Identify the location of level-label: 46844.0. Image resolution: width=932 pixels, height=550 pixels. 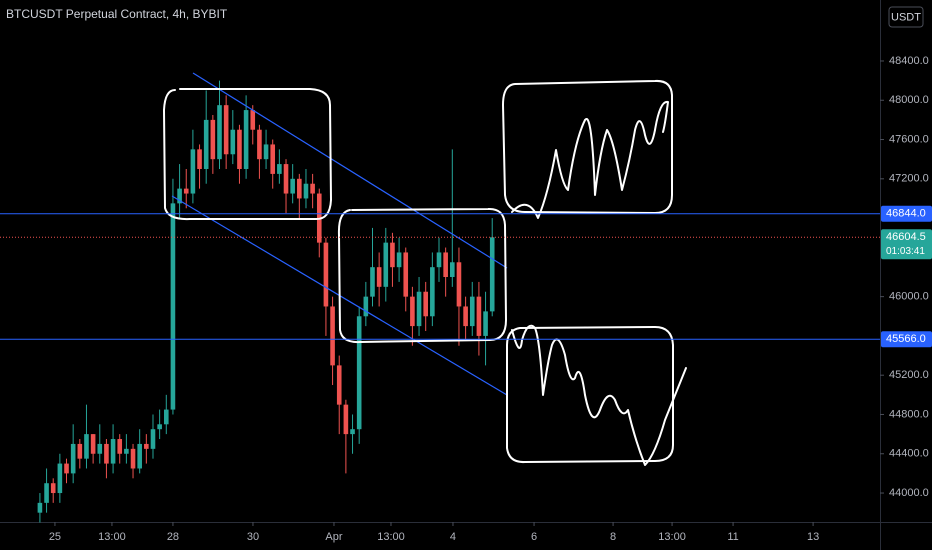
(906, 214).